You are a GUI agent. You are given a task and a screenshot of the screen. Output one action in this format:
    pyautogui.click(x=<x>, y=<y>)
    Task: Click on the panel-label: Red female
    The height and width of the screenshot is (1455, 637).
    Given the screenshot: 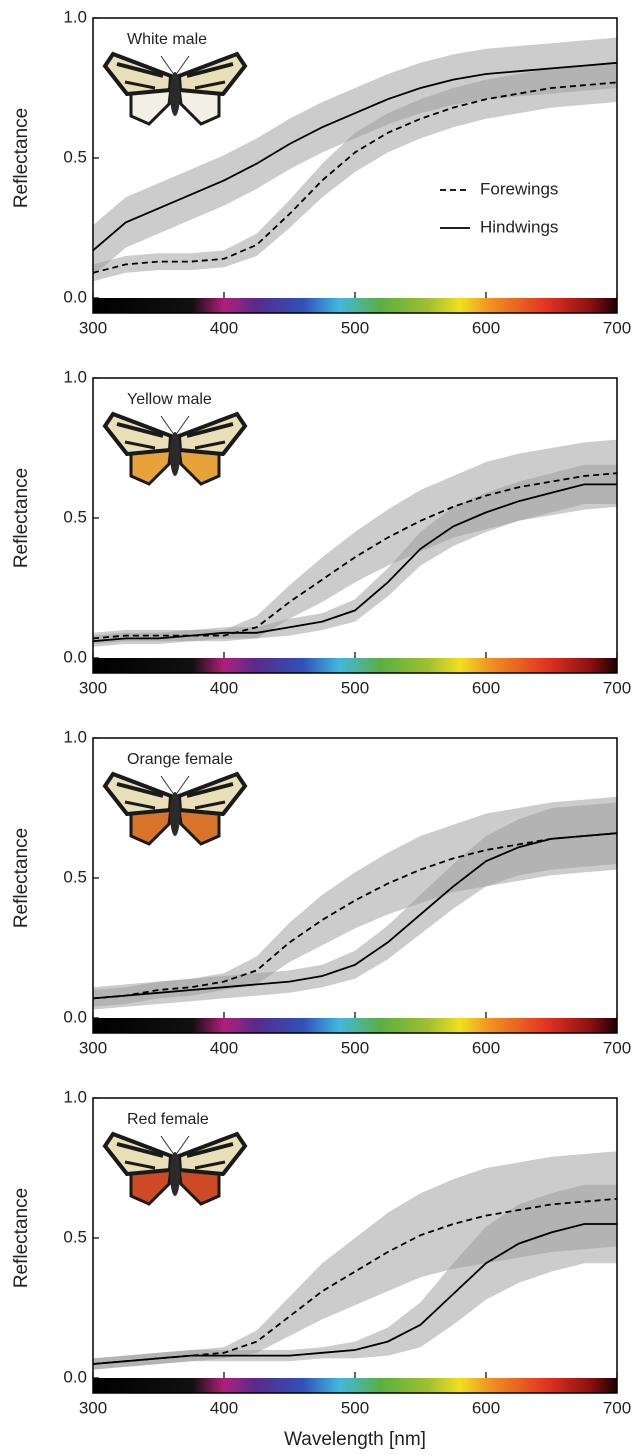 What is the action you would take?
    pyautogui.click(x=168, y=1119)
    